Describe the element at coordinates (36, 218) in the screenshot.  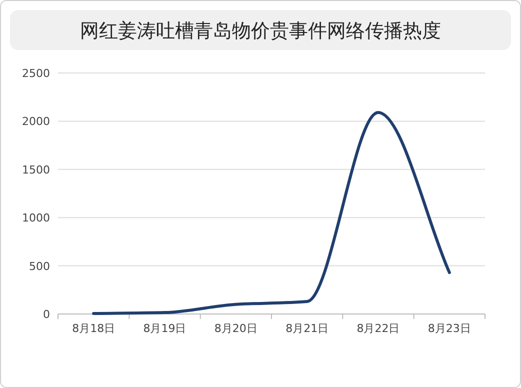
I see `y-tick-label: 1000` at that location.